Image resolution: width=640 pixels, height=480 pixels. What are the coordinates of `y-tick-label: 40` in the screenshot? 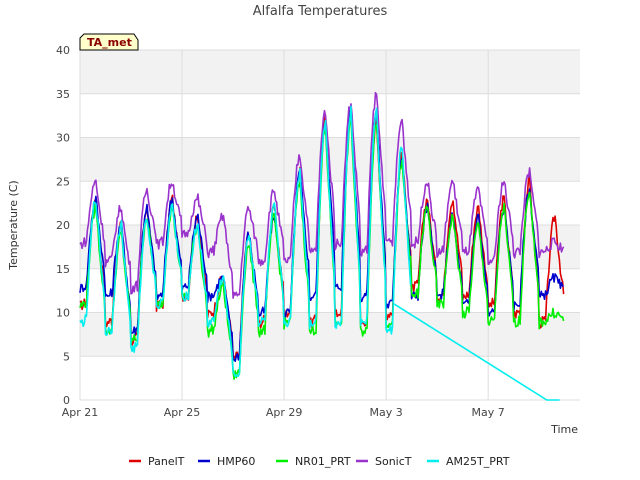 It's located at (63, 50).